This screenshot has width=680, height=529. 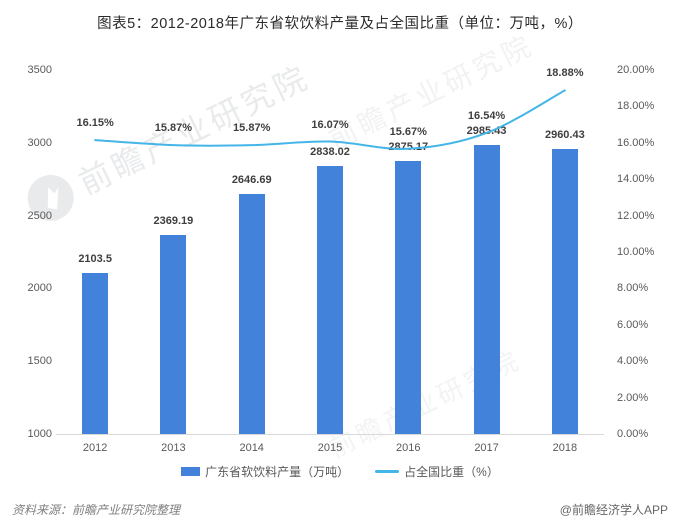 What do you see at coordinates (408, 297) in the screenshot?
I see `bar-2016` at bounding box center [408, 297].